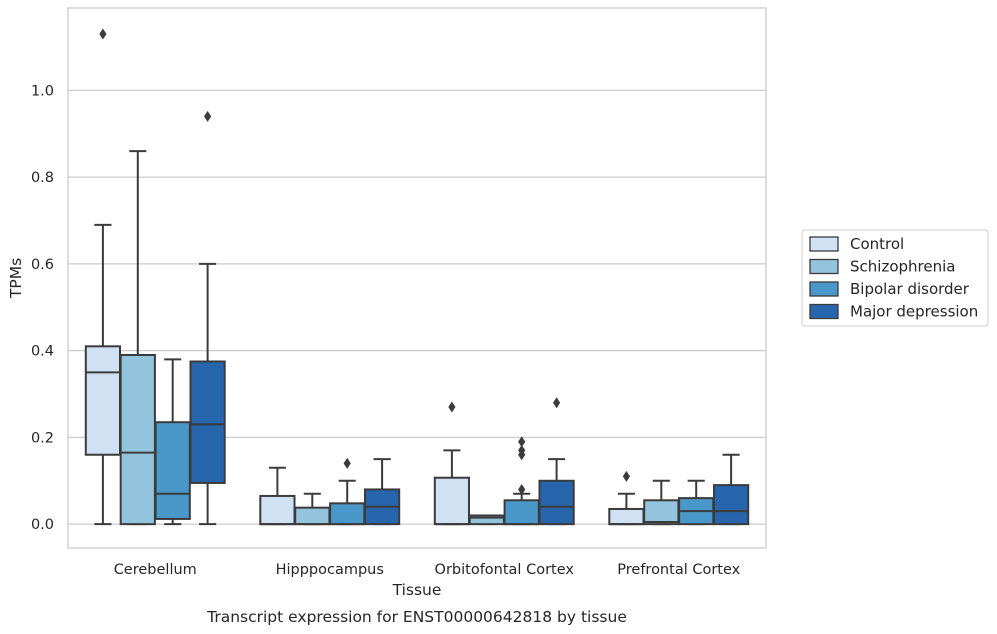  I want to click on box-cerebellum-schizophrenia, so click(137, 338).